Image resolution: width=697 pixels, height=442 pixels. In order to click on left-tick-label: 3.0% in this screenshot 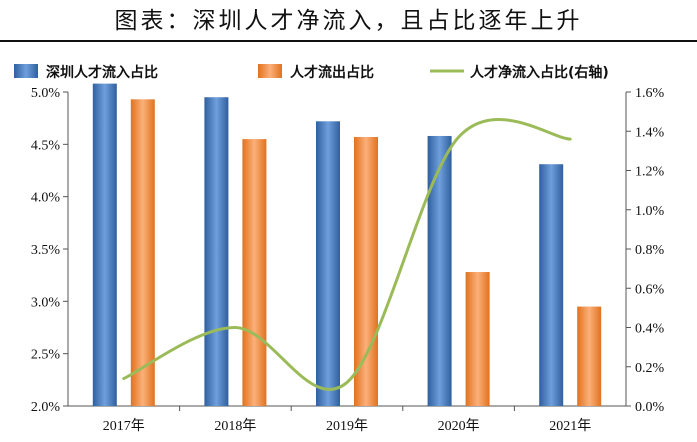, I will do `click(46, 302)`.